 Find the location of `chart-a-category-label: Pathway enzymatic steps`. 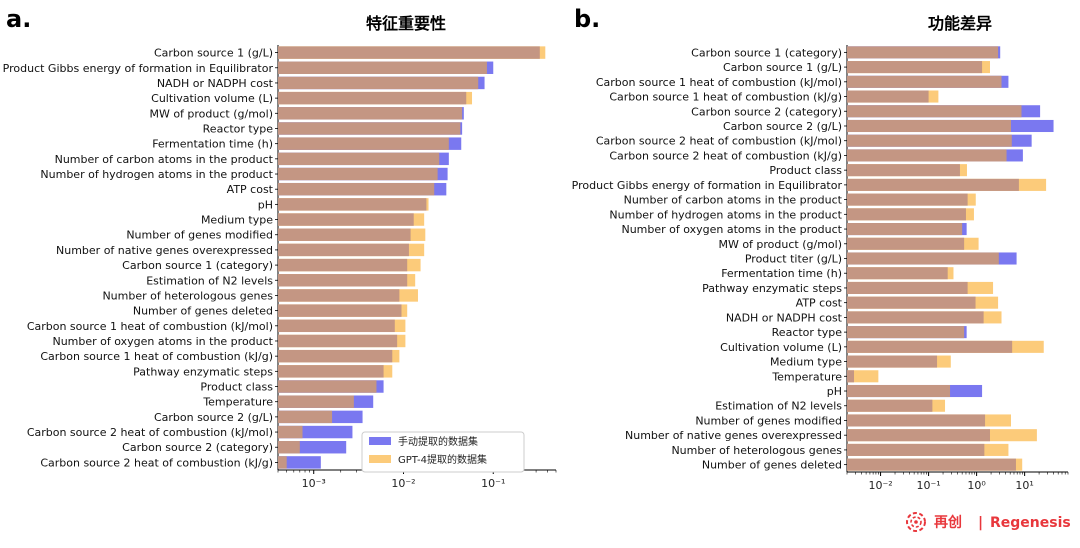

chart-a-category-label: Pathway enzymatic steps is located at coordinates (203, 371).